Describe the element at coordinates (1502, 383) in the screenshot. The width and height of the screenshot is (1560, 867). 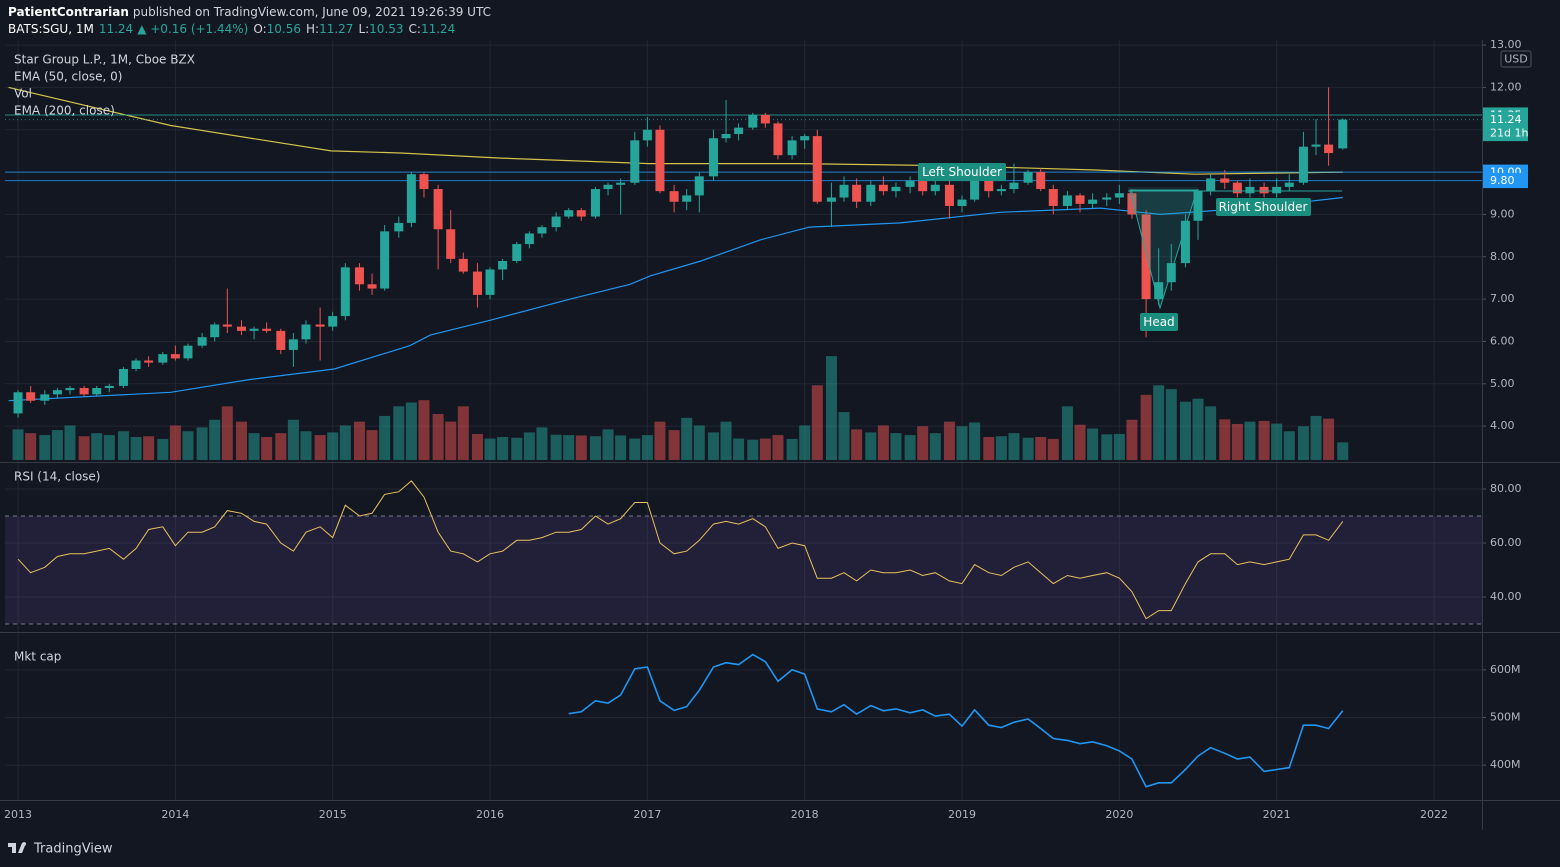
I see `y-tick-label: 5.00` at that location.